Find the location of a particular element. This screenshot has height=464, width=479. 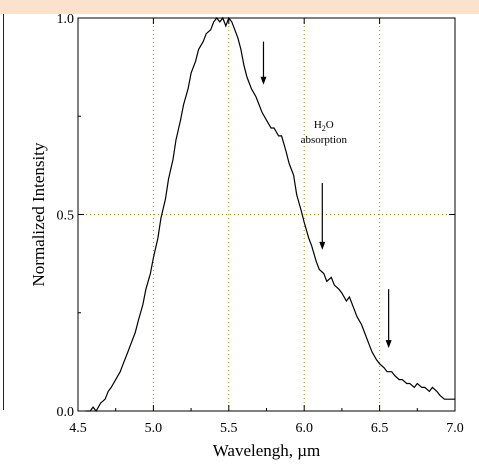

header-band is located at coordinates (239, 7).